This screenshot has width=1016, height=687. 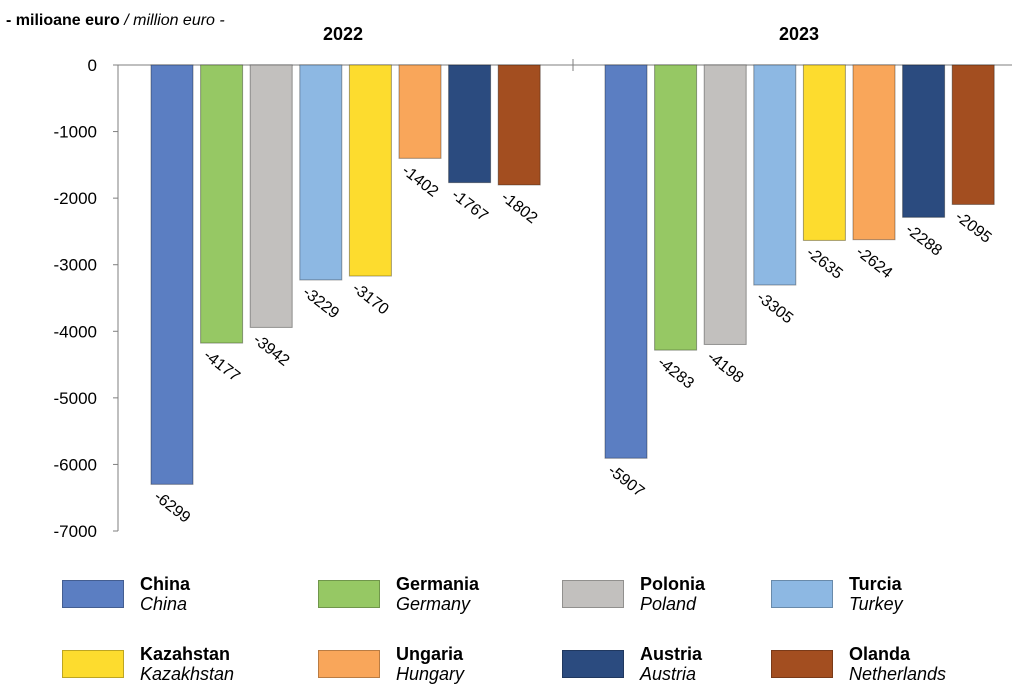 What do you see at coordinates (430, 654) in the screenshot?
I see `legend-label-ro: Ungaria` at bounding box center [430, 654].